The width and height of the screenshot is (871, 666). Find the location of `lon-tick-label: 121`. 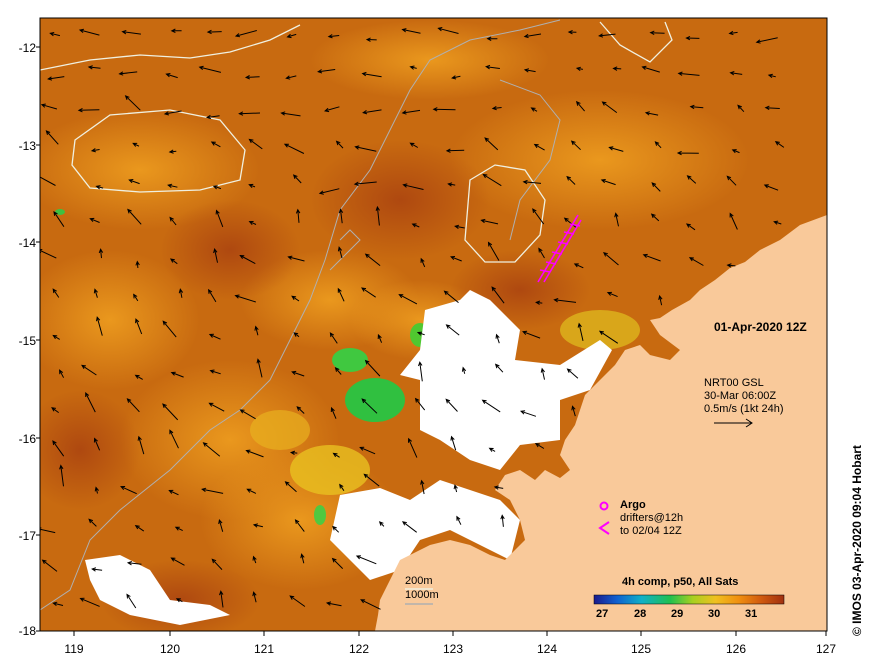

lon-tick-label: 121 is located at coordinates (264, 649).